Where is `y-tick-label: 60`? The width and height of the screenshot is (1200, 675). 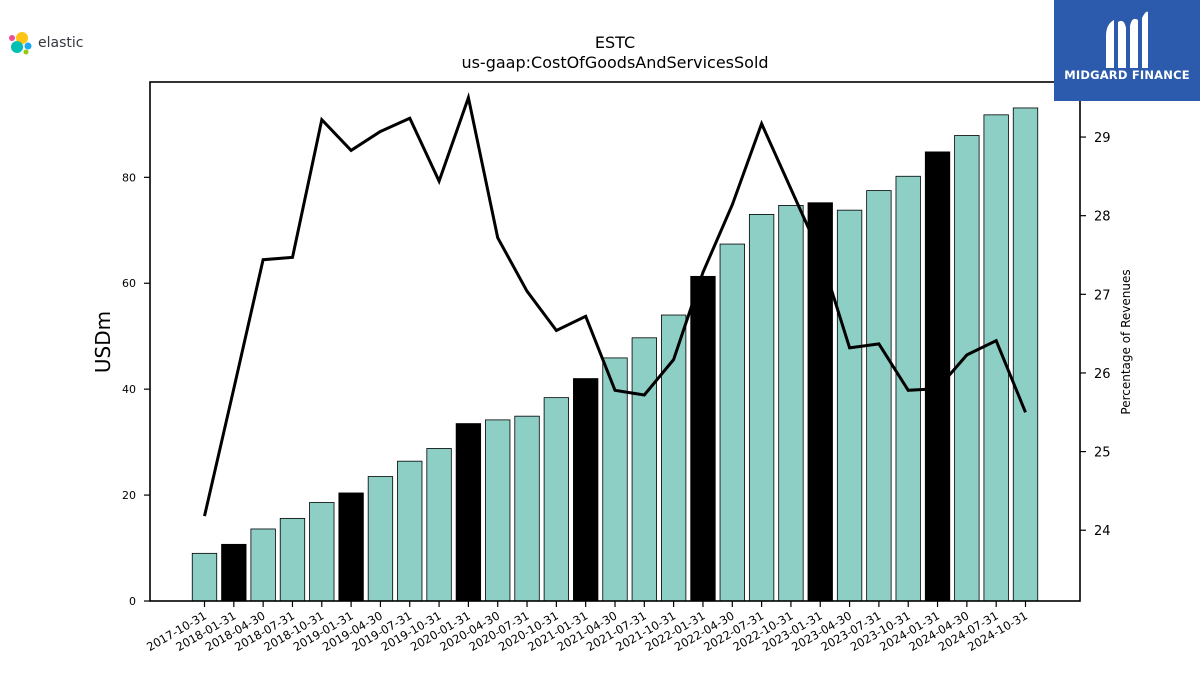
y-tick-label: 60 is located at coordinates (129, 283).